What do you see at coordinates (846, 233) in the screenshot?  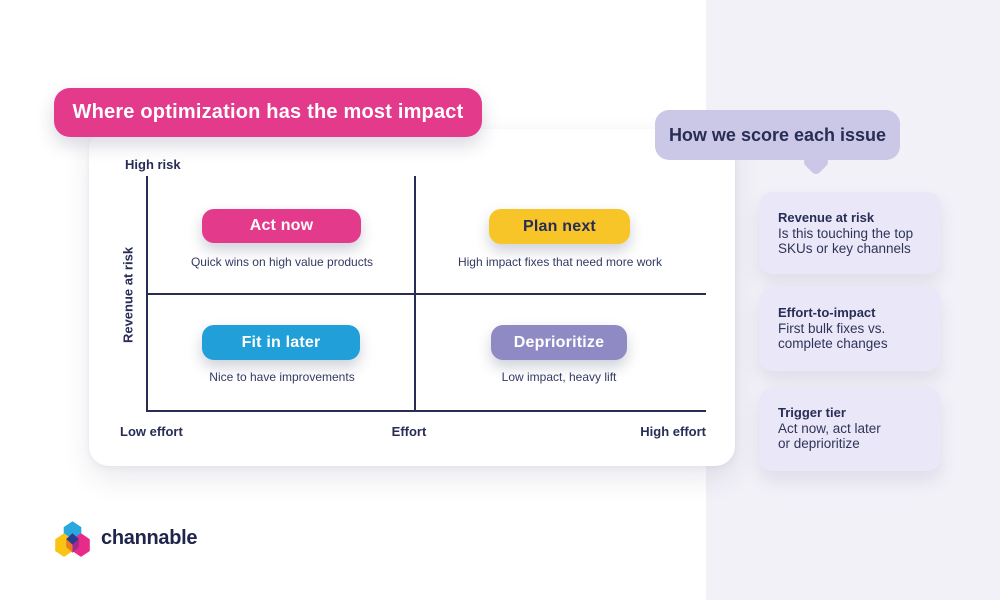 I see `score-card-text-line: Is this touching the top` at bounding box center [846, 233].